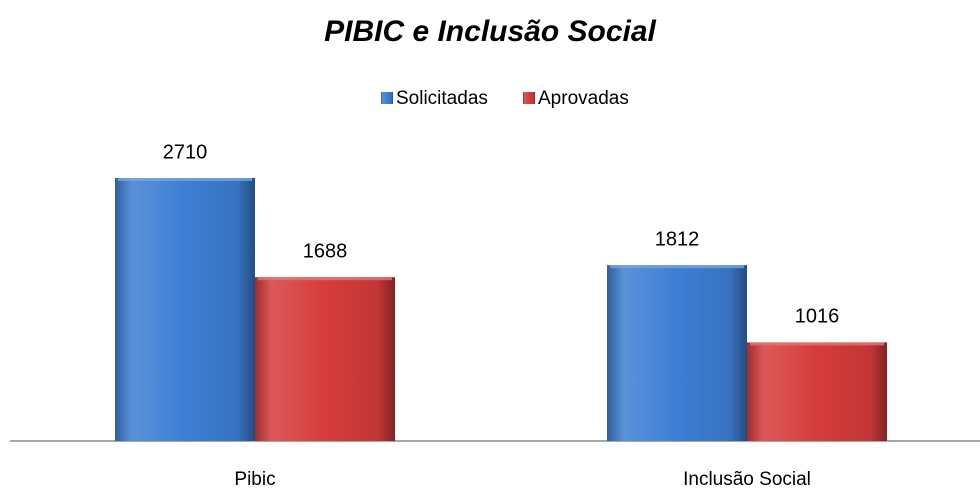 Image resolution: width=980 pixels, height=489 pixels. Describe the element at coordinates (185, 152) in the screenshot. I see `data-label: 2710` at that location.